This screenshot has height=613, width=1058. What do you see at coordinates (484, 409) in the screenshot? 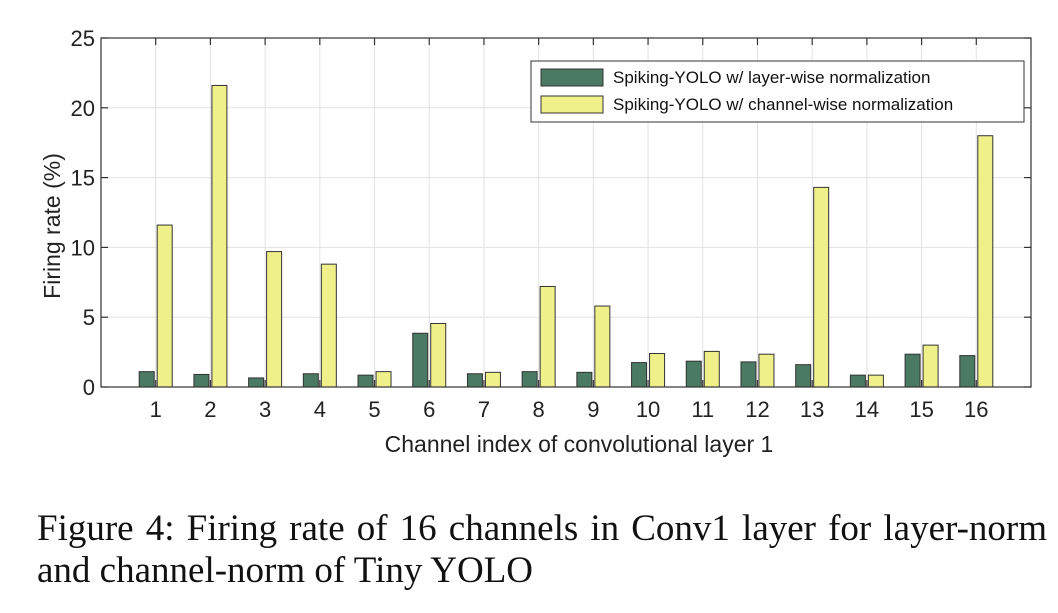
I see `x-tick-label: 7` at bounding box center [484, 409].